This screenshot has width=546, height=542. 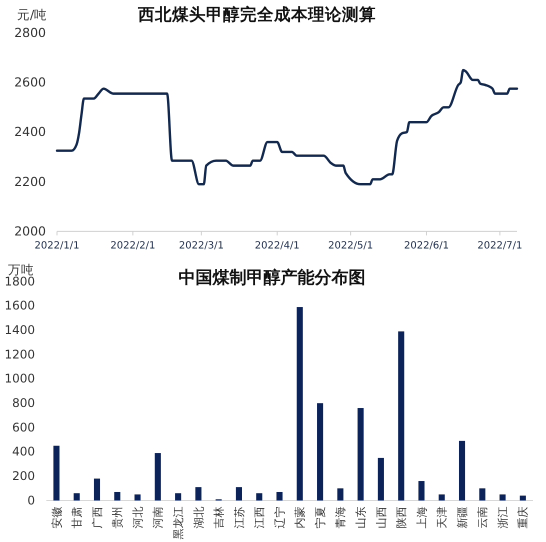 What do you see at coordinates (279, 517) in the screenshot?
I see `x-tick-label: 辽宁` at bounding box center [279, 517].